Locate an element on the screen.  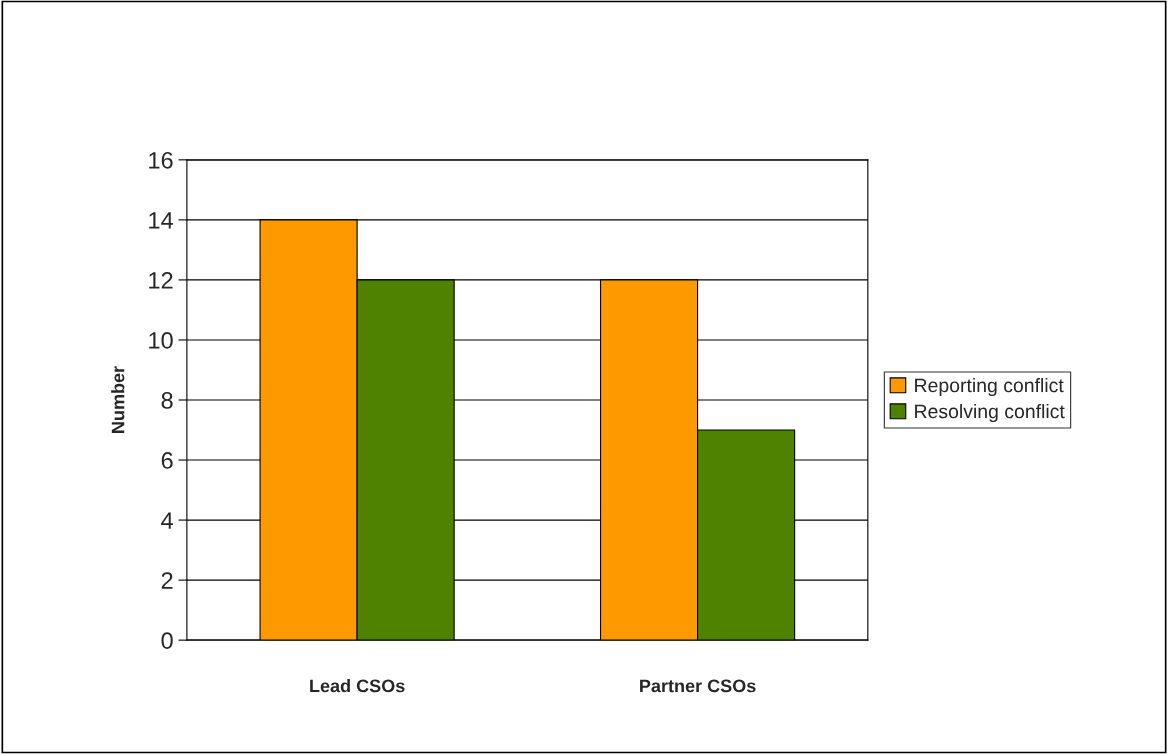
y-tick-label: 4 is located at coordinates (167, 520).